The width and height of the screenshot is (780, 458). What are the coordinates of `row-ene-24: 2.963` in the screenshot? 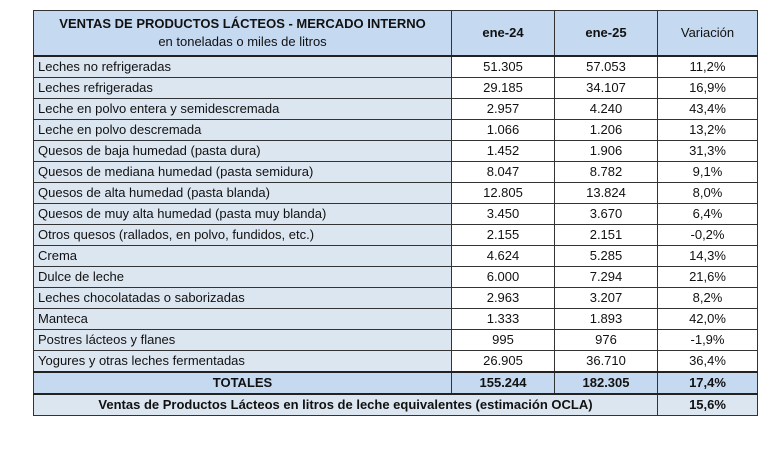 It's located at (503, 298).